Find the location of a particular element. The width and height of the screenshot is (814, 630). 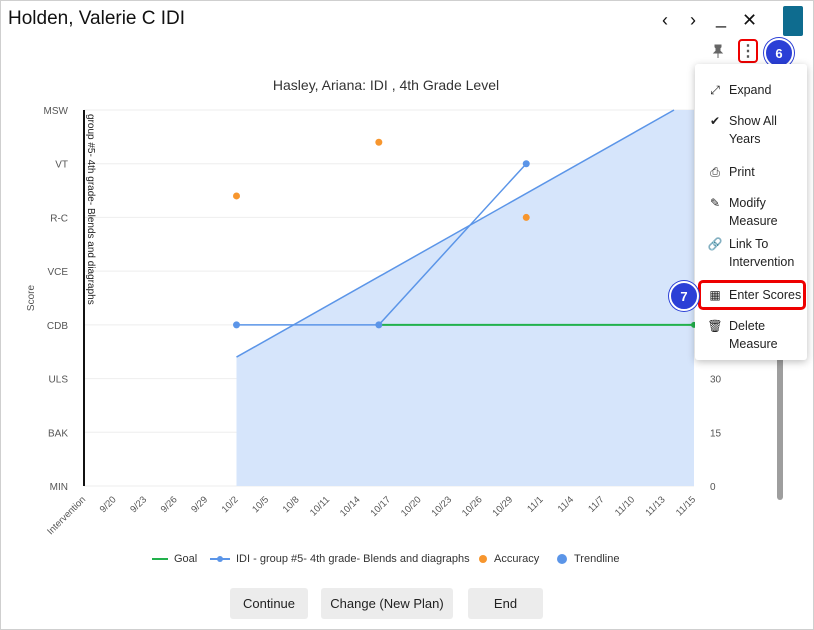

y-tick-label: ULS is located at coordinates (59, 380).